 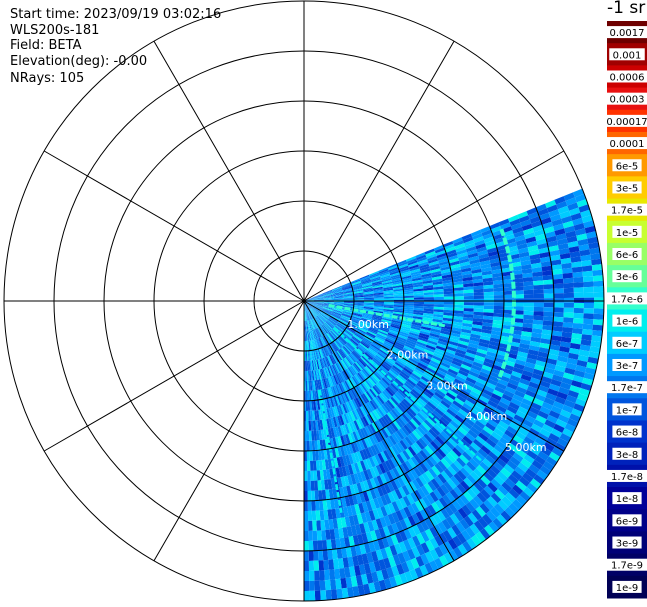 I want to click on colorbar-tick-label: 0.00017, so click(x=626, y=122).